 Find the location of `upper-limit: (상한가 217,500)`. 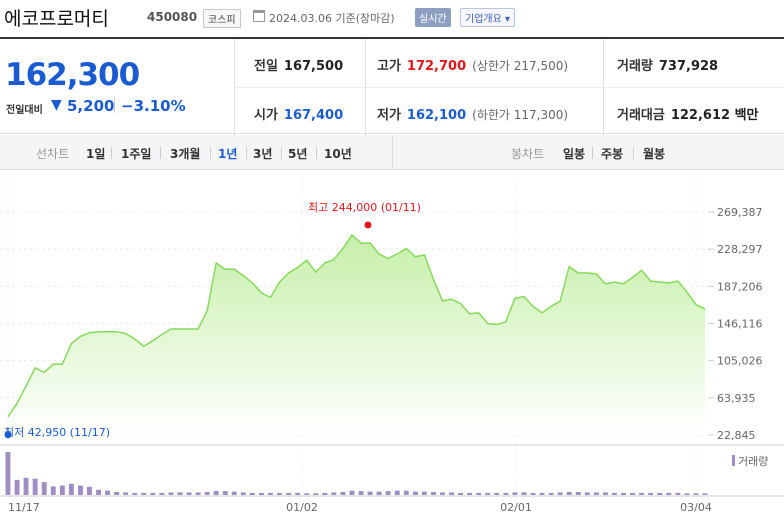

upper-limit: (상한가 217,500) is located at coordinates (520, 66).